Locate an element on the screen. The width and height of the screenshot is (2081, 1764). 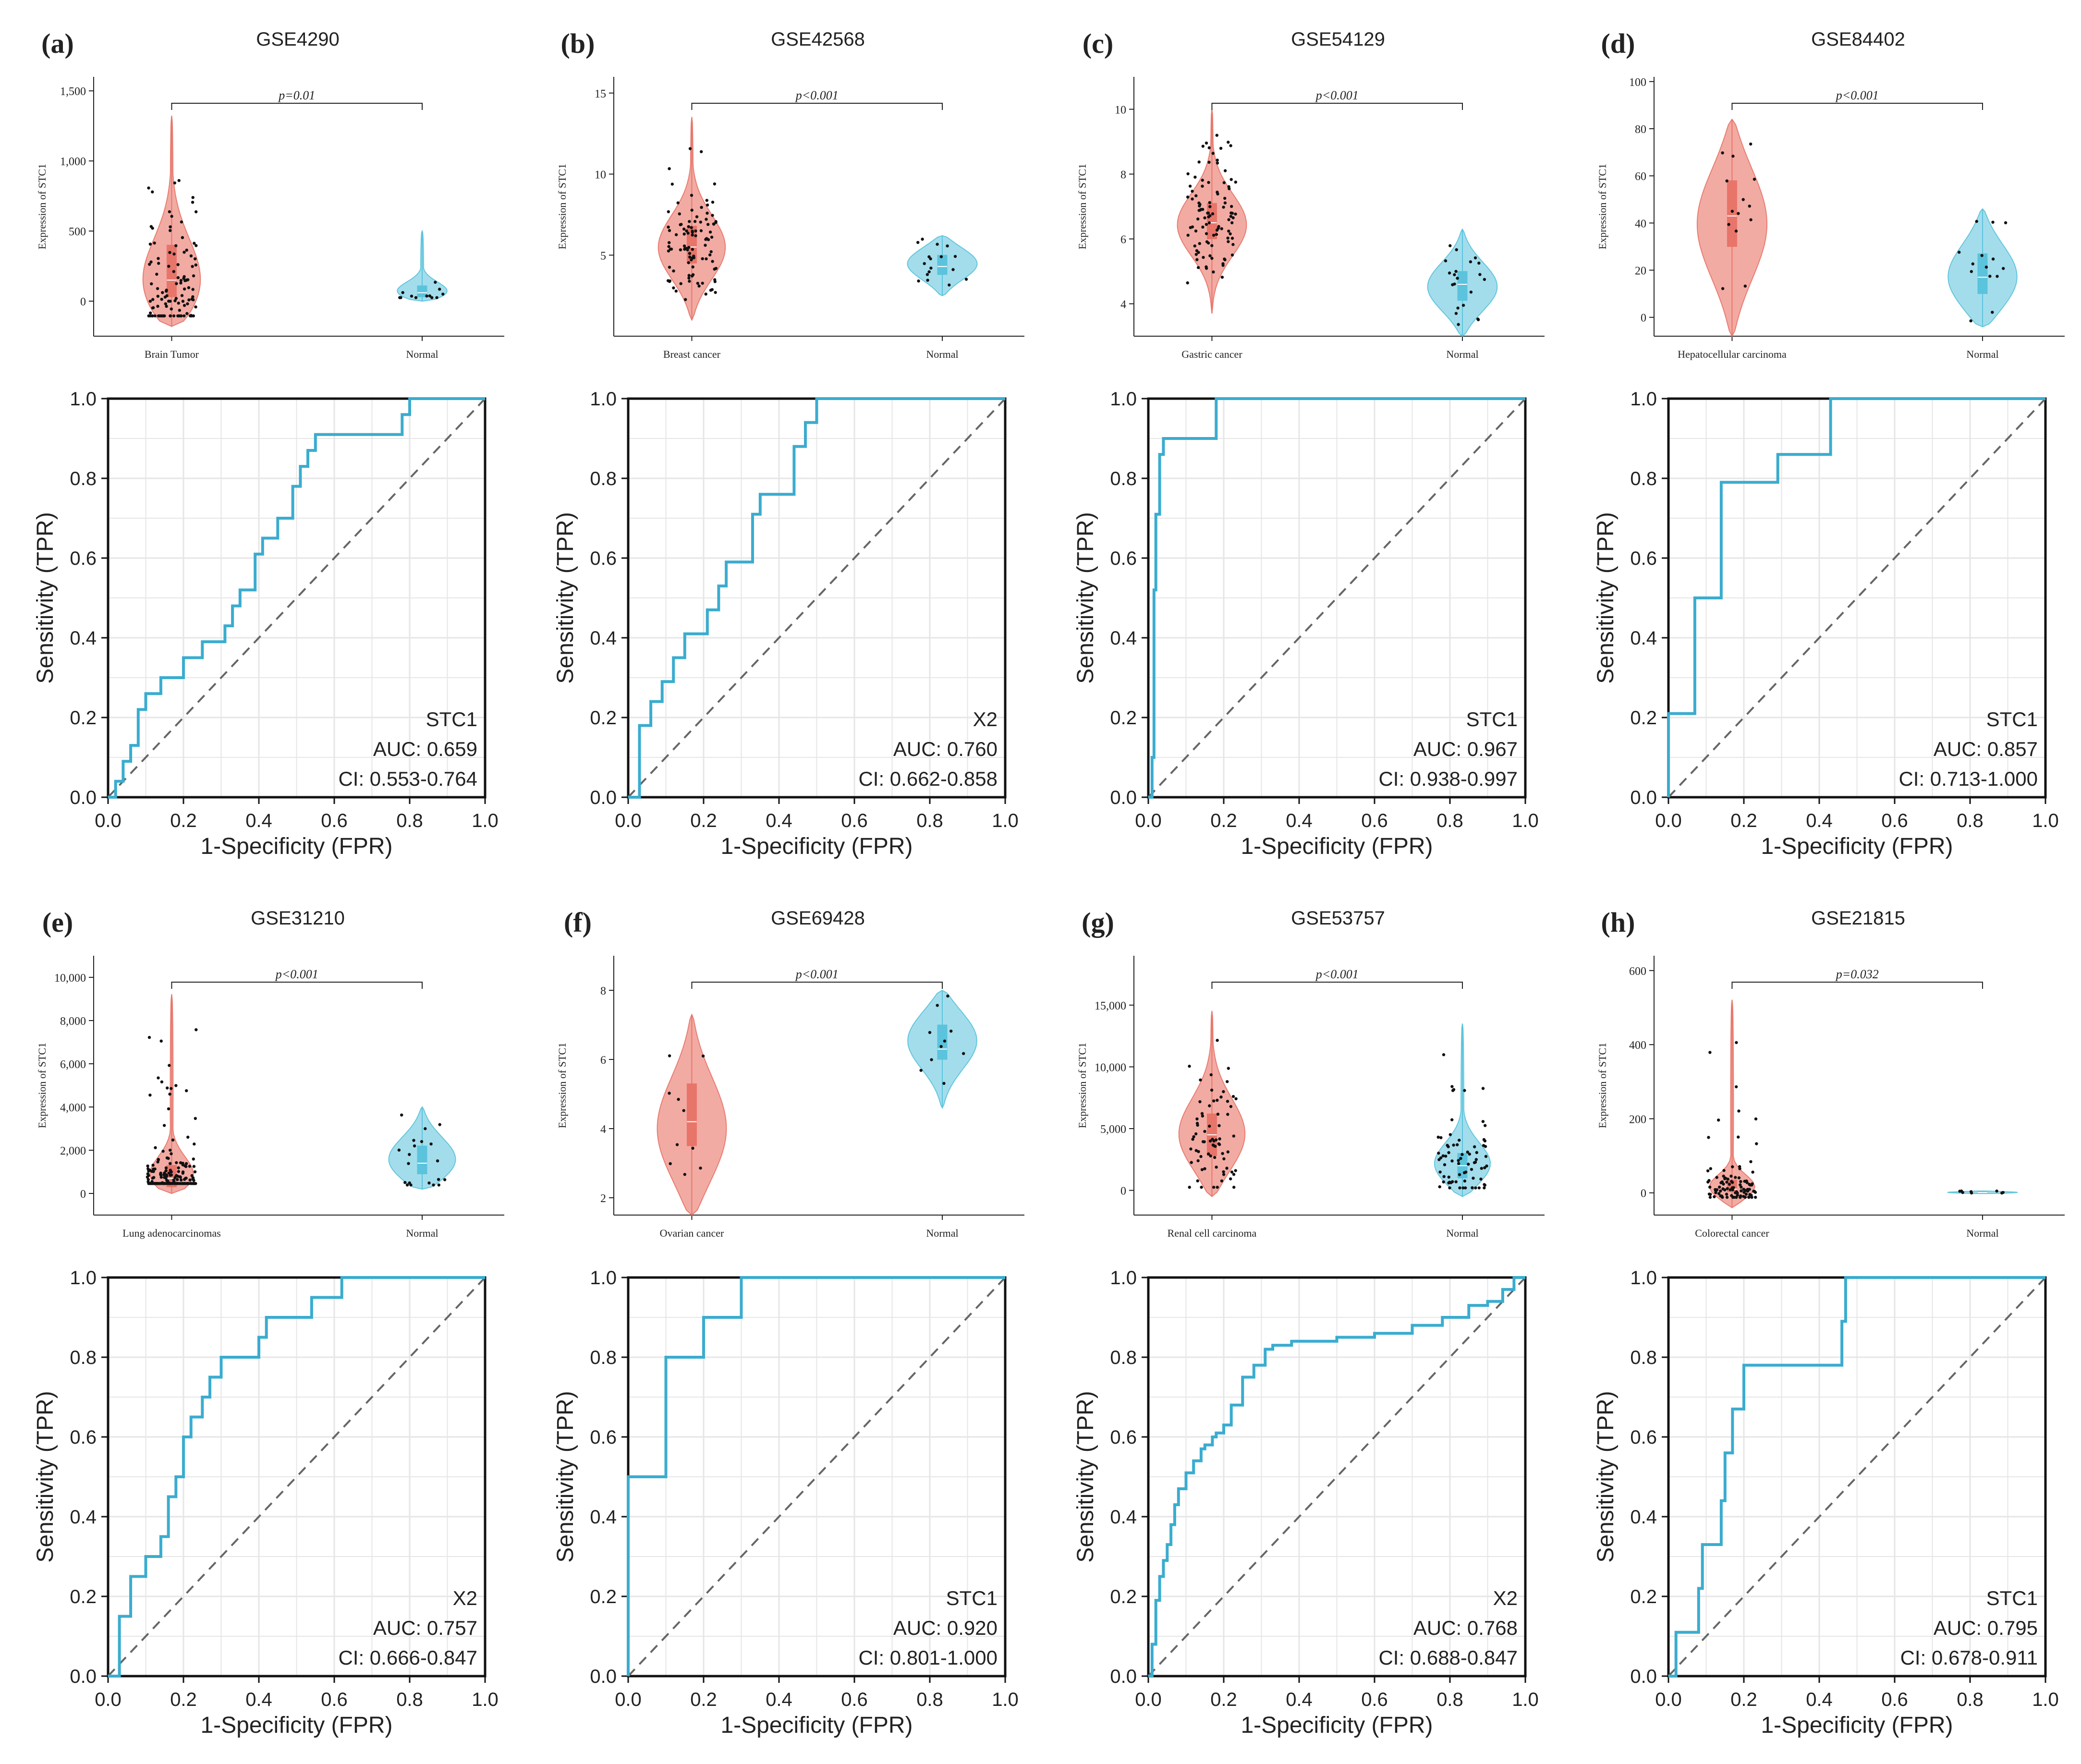
y-tick-label: 0.8 is located at coordinates (1123, 1357).